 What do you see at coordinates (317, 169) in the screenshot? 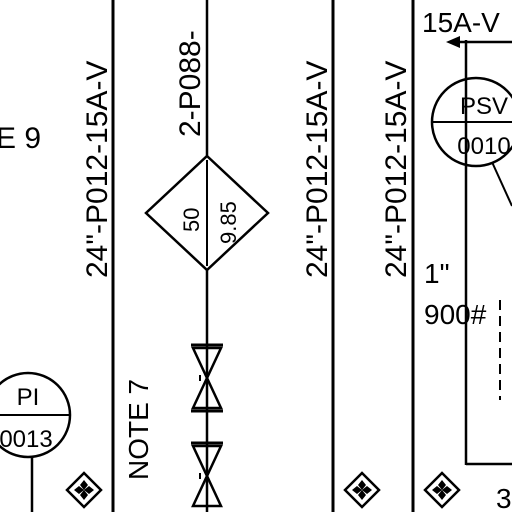
I see `line-number-2: 24"-P012-15A-V` at bounding box center [317, 169].